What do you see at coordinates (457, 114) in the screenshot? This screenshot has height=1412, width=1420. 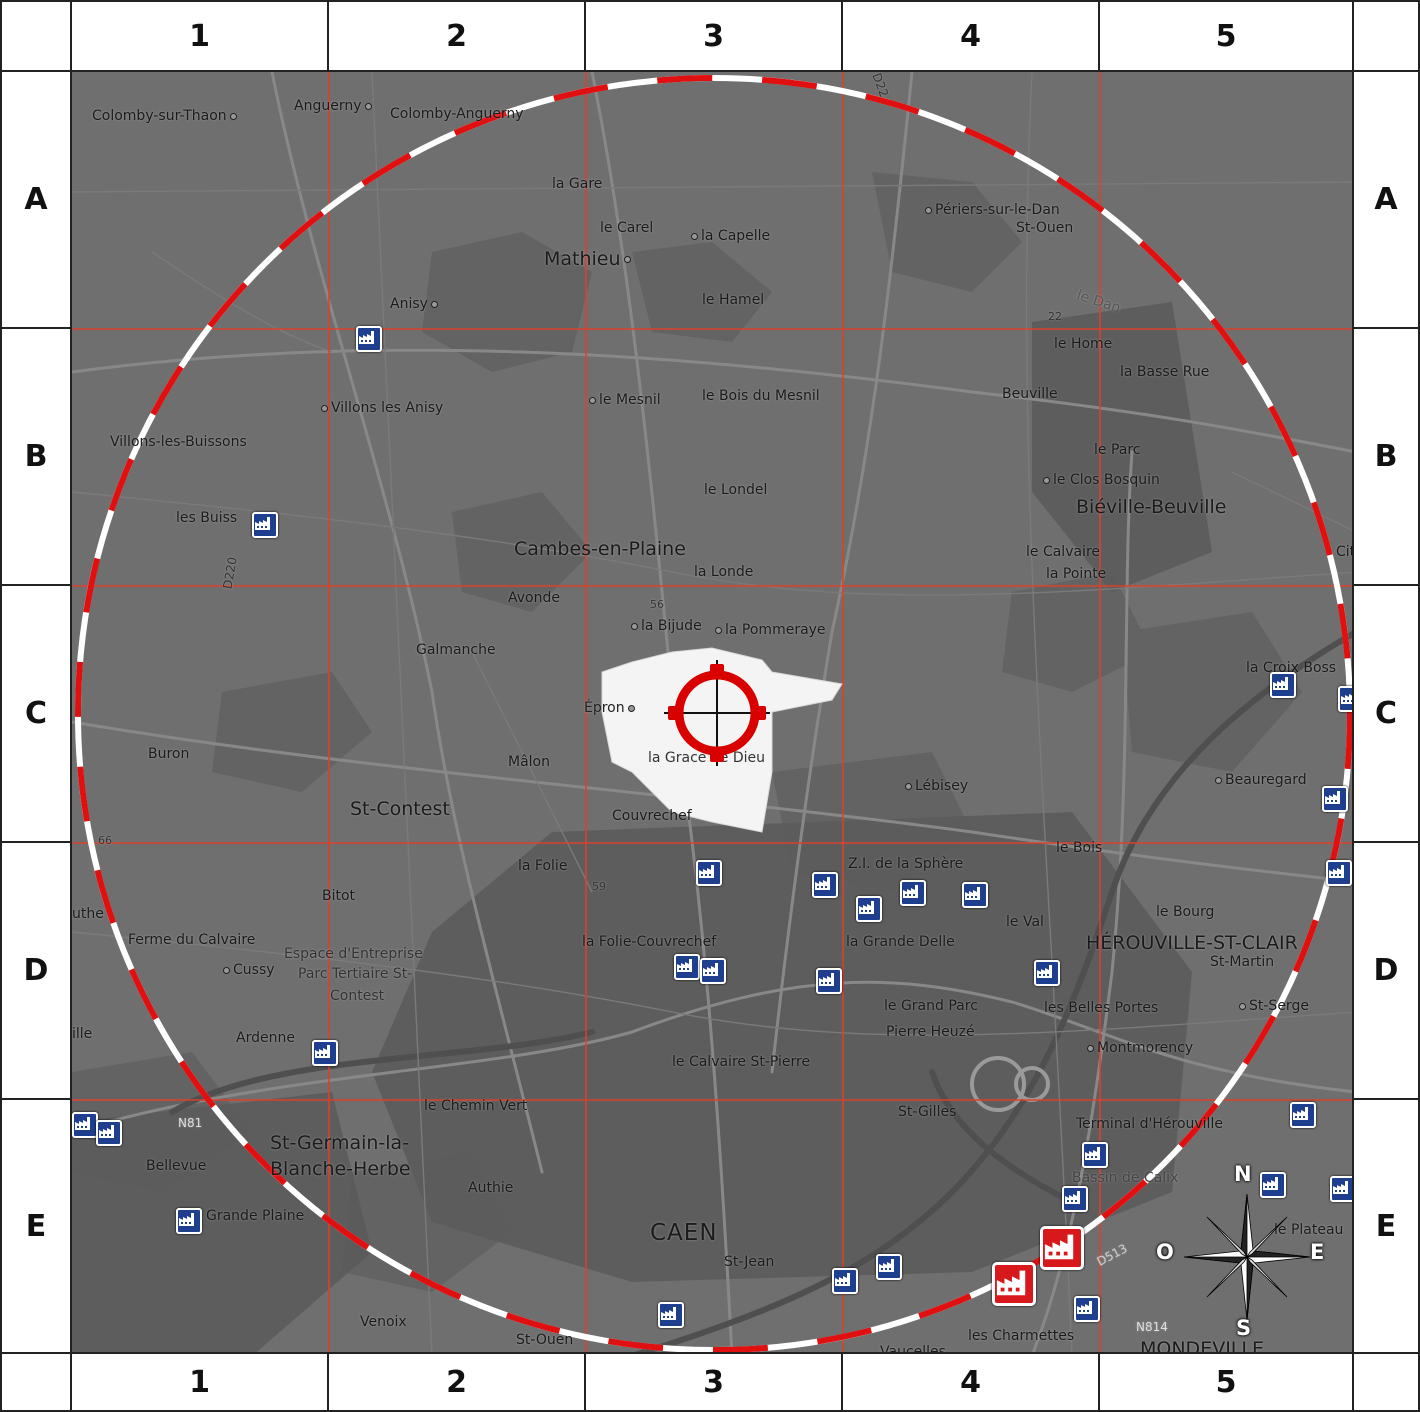 I see `place-label: Colomby-Anguerny` at bounding box center [457, 114].